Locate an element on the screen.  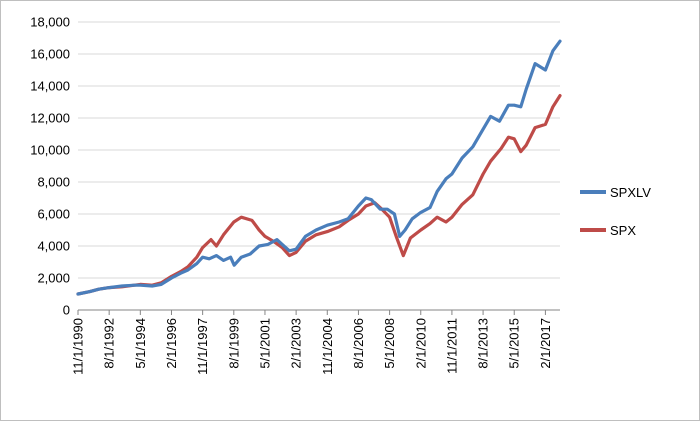
x-tick-label: 11/1/1997 is located at coordinates (202, 346).